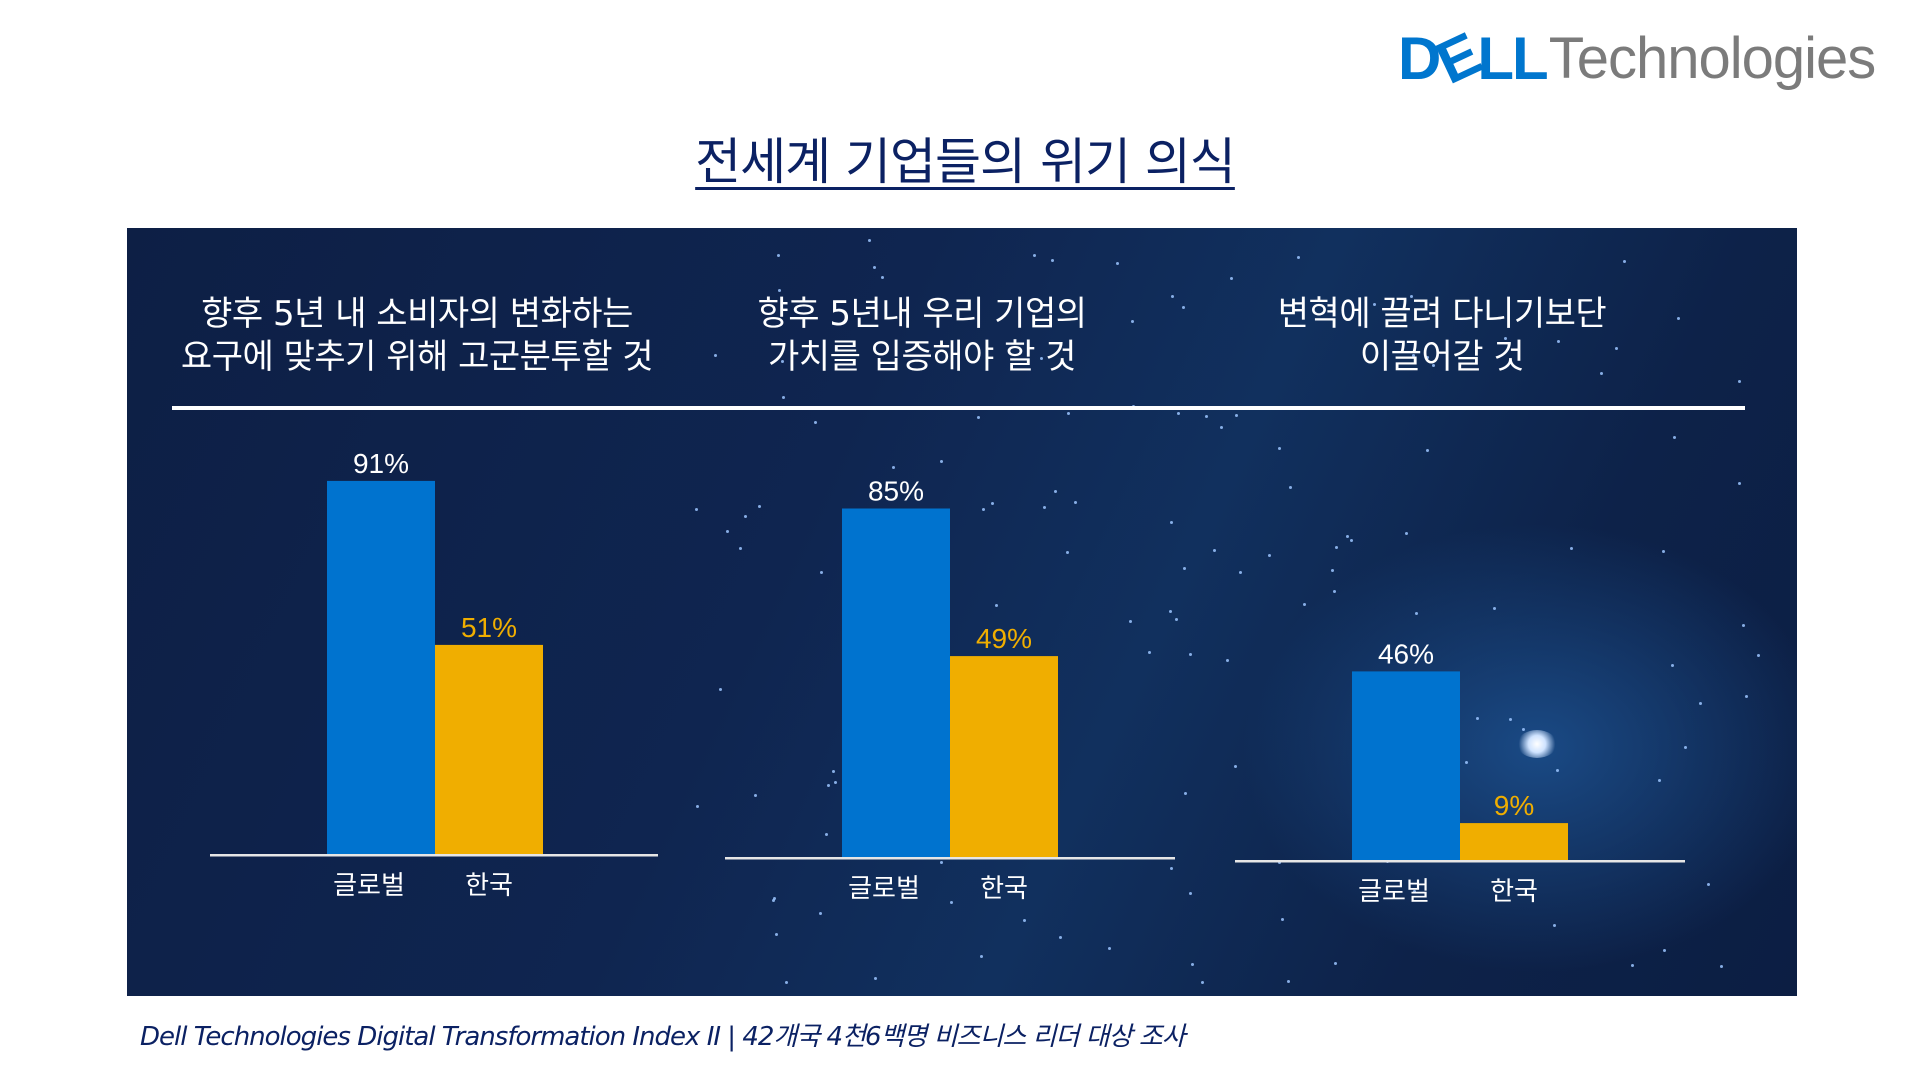 The height and width of the screenshot is (1080, 1920). What do you see at coordinates (1537, 744) in the screenshot?
I see `light-glow` at bounding box center [1537, 744].